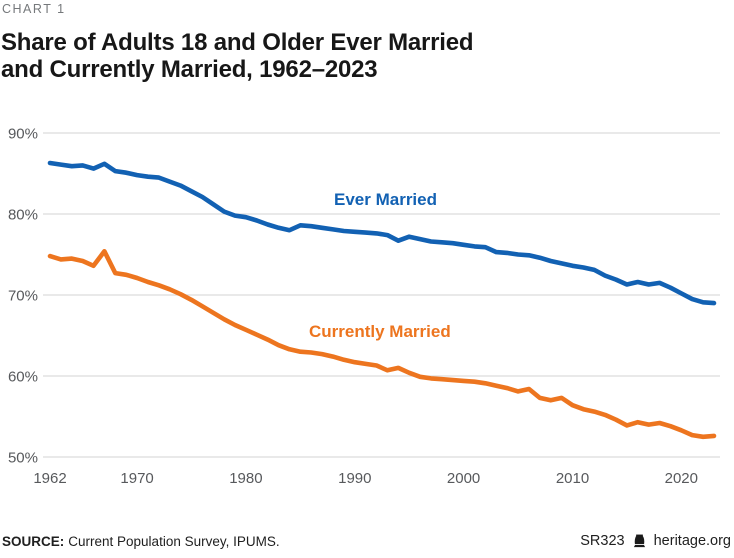 Image resolution: width=734 pixels, height=558 pixels. What do you see at coordinates (354, 478) in the screenshot?
I see `x-tick-label: 1990` at bounding box center [354, 478].